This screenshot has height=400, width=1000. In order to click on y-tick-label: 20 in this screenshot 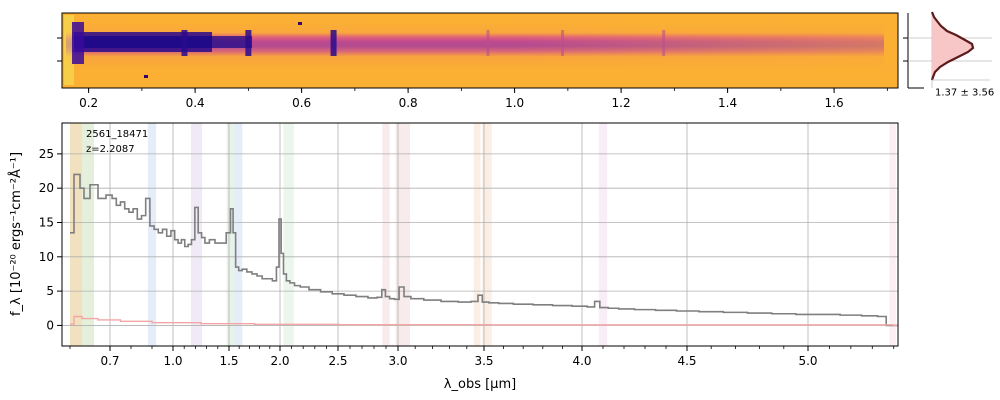, I will do `click(46, 188)`.